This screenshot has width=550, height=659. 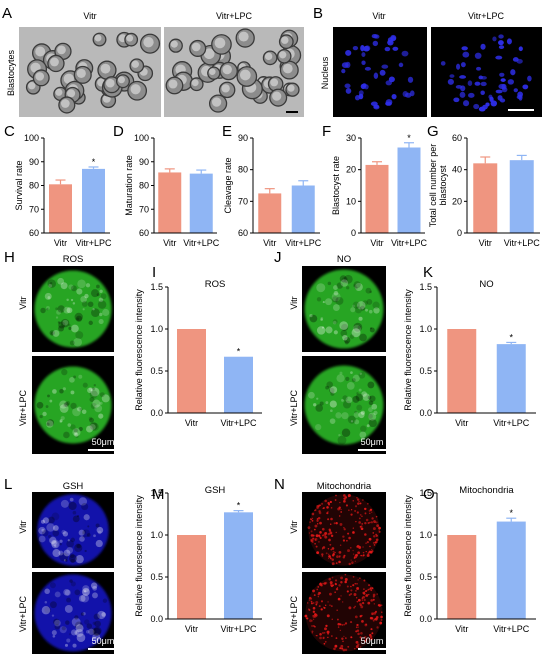 What do you see at coordinates (154, 272) in the screenshot?
I see `panel-label-I: I` at bounding box center [154, 272].